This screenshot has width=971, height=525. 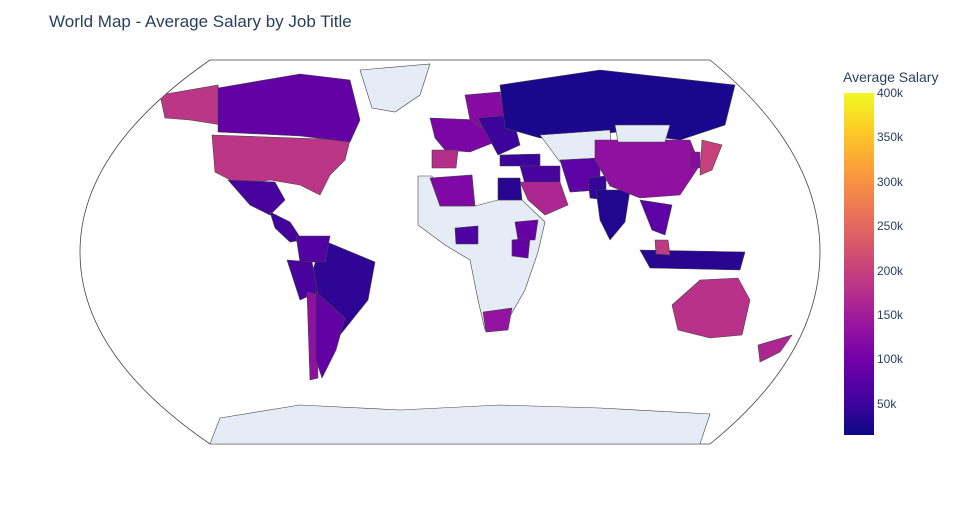 I want to click on region-chile, so click(x=312, y=336).